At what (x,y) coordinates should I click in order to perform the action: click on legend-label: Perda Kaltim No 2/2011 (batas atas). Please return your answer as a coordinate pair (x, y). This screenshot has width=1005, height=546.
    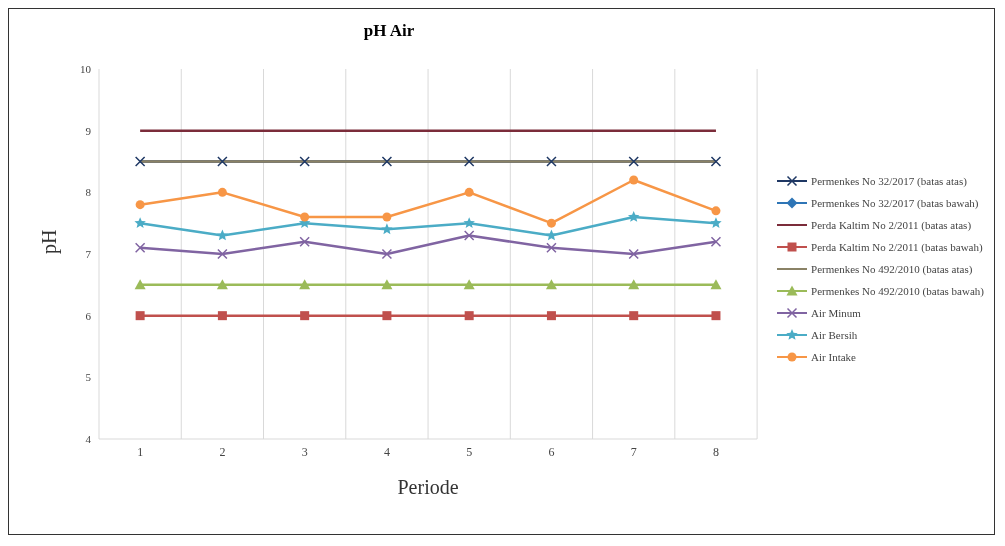
    Looking at the image, I should click on (891, 225).